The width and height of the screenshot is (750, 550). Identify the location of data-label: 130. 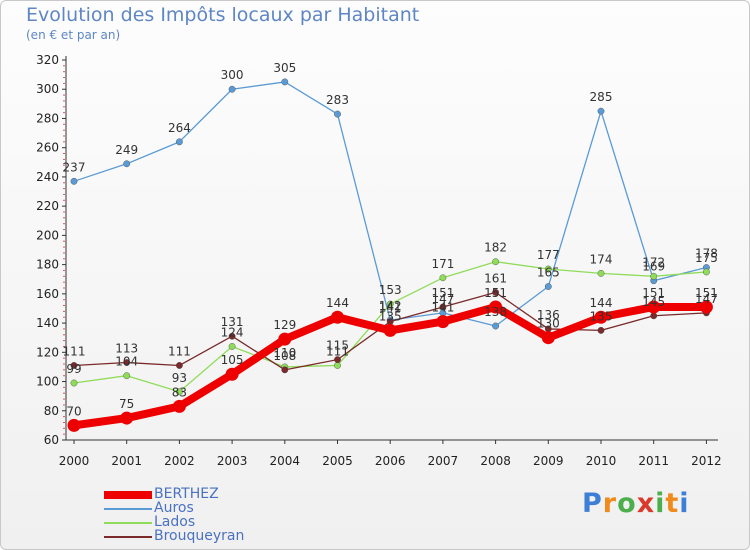
(548, 324).